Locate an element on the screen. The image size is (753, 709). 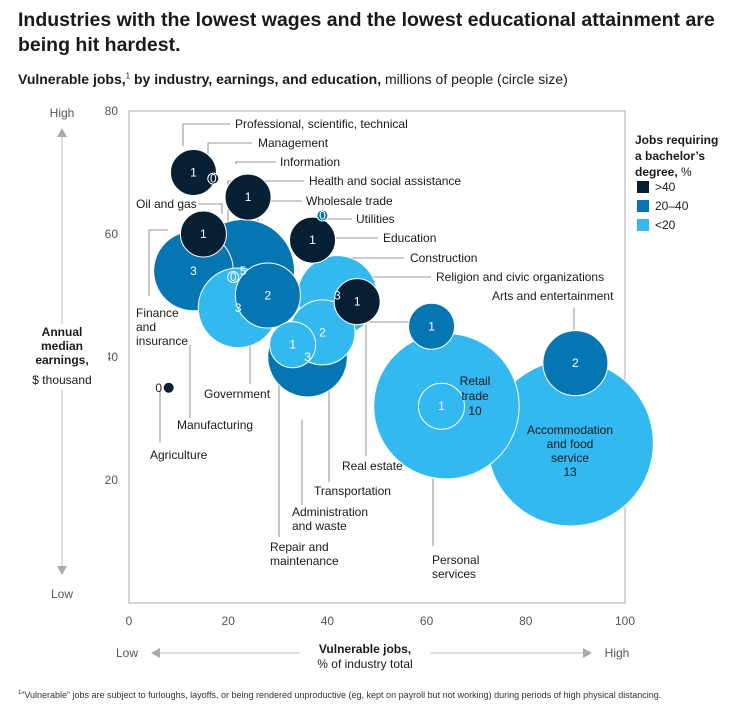
bubble-agriculture is located at coordinates (168, 387).